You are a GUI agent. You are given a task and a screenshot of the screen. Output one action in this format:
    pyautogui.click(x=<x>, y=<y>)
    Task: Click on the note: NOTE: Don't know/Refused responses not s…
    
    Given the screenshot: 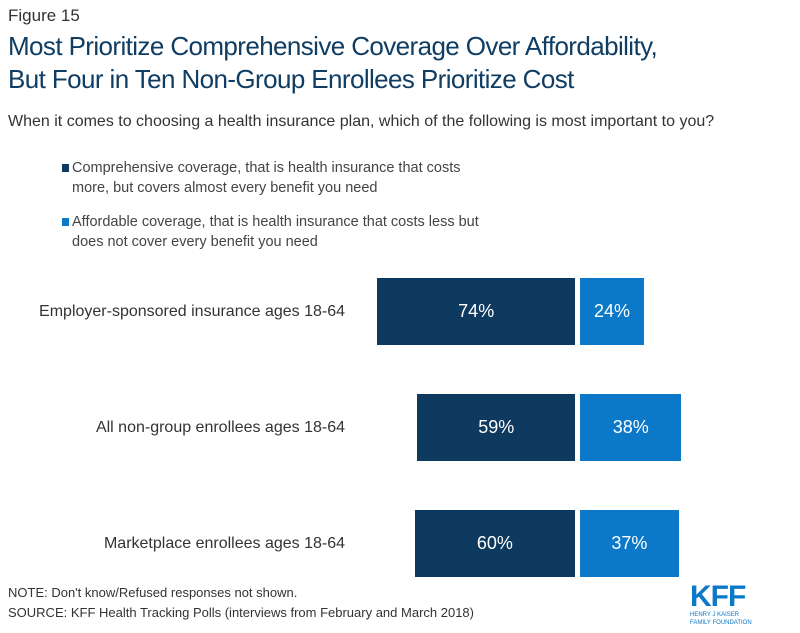 What is the action you would take?
    pyautogui.click(x=153, y=592)
    